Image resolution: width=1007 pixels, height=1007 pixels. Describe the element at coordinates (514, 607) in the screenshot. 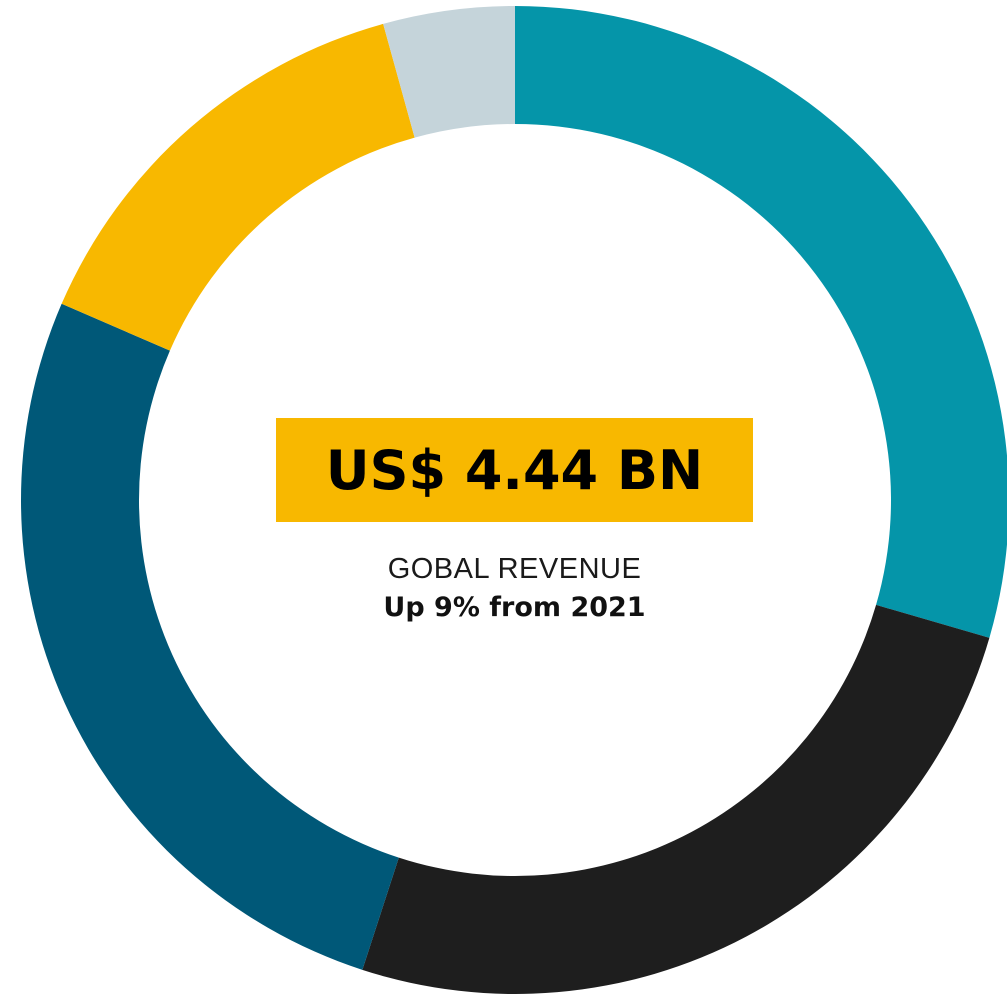

I see `revenue-change: Up 9% from 2021` at that location.